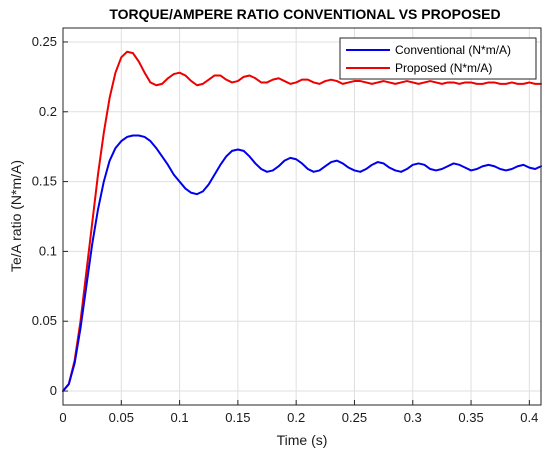 This screenshot has width=550, height=457. Describe the element at coordinates (44, 41) in the screenshot. I see `y-tick-label: 0.25` at that location.